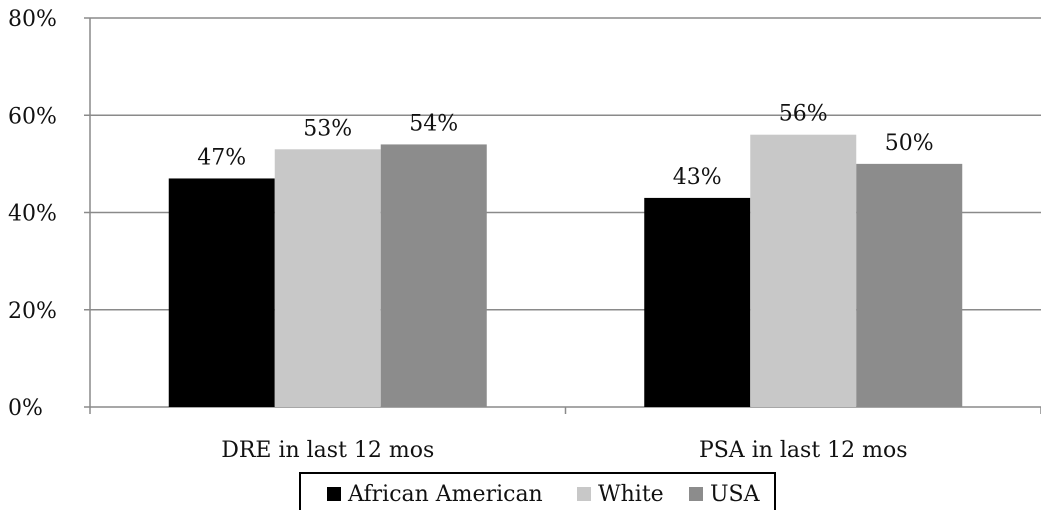 This screenshot has width=1041, height=510. Describe the element at coordinates (445, 494) in the screenshot. I see `legend-label: African American` at that location.